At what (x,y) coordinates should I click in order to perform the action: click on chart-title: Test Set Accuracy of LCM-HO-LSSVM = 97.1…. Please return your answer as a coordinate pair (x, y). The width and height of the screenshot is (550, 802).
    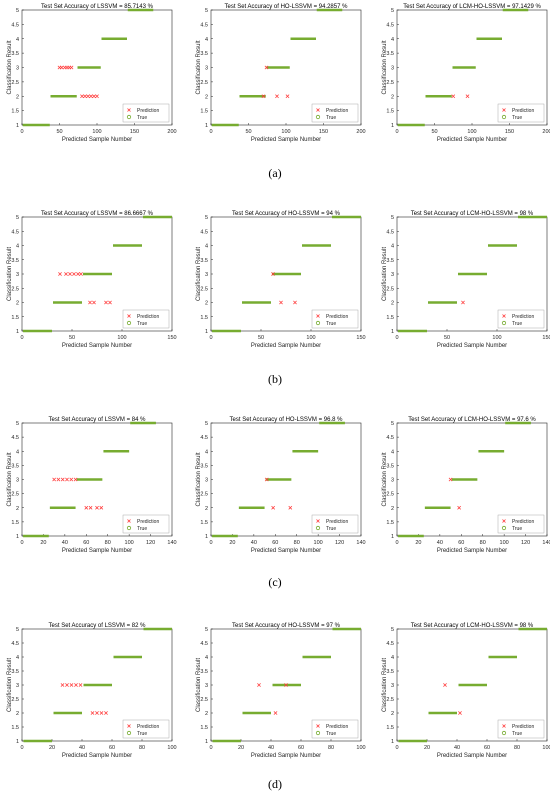
    Looking at the image, I should click on (472, 7).